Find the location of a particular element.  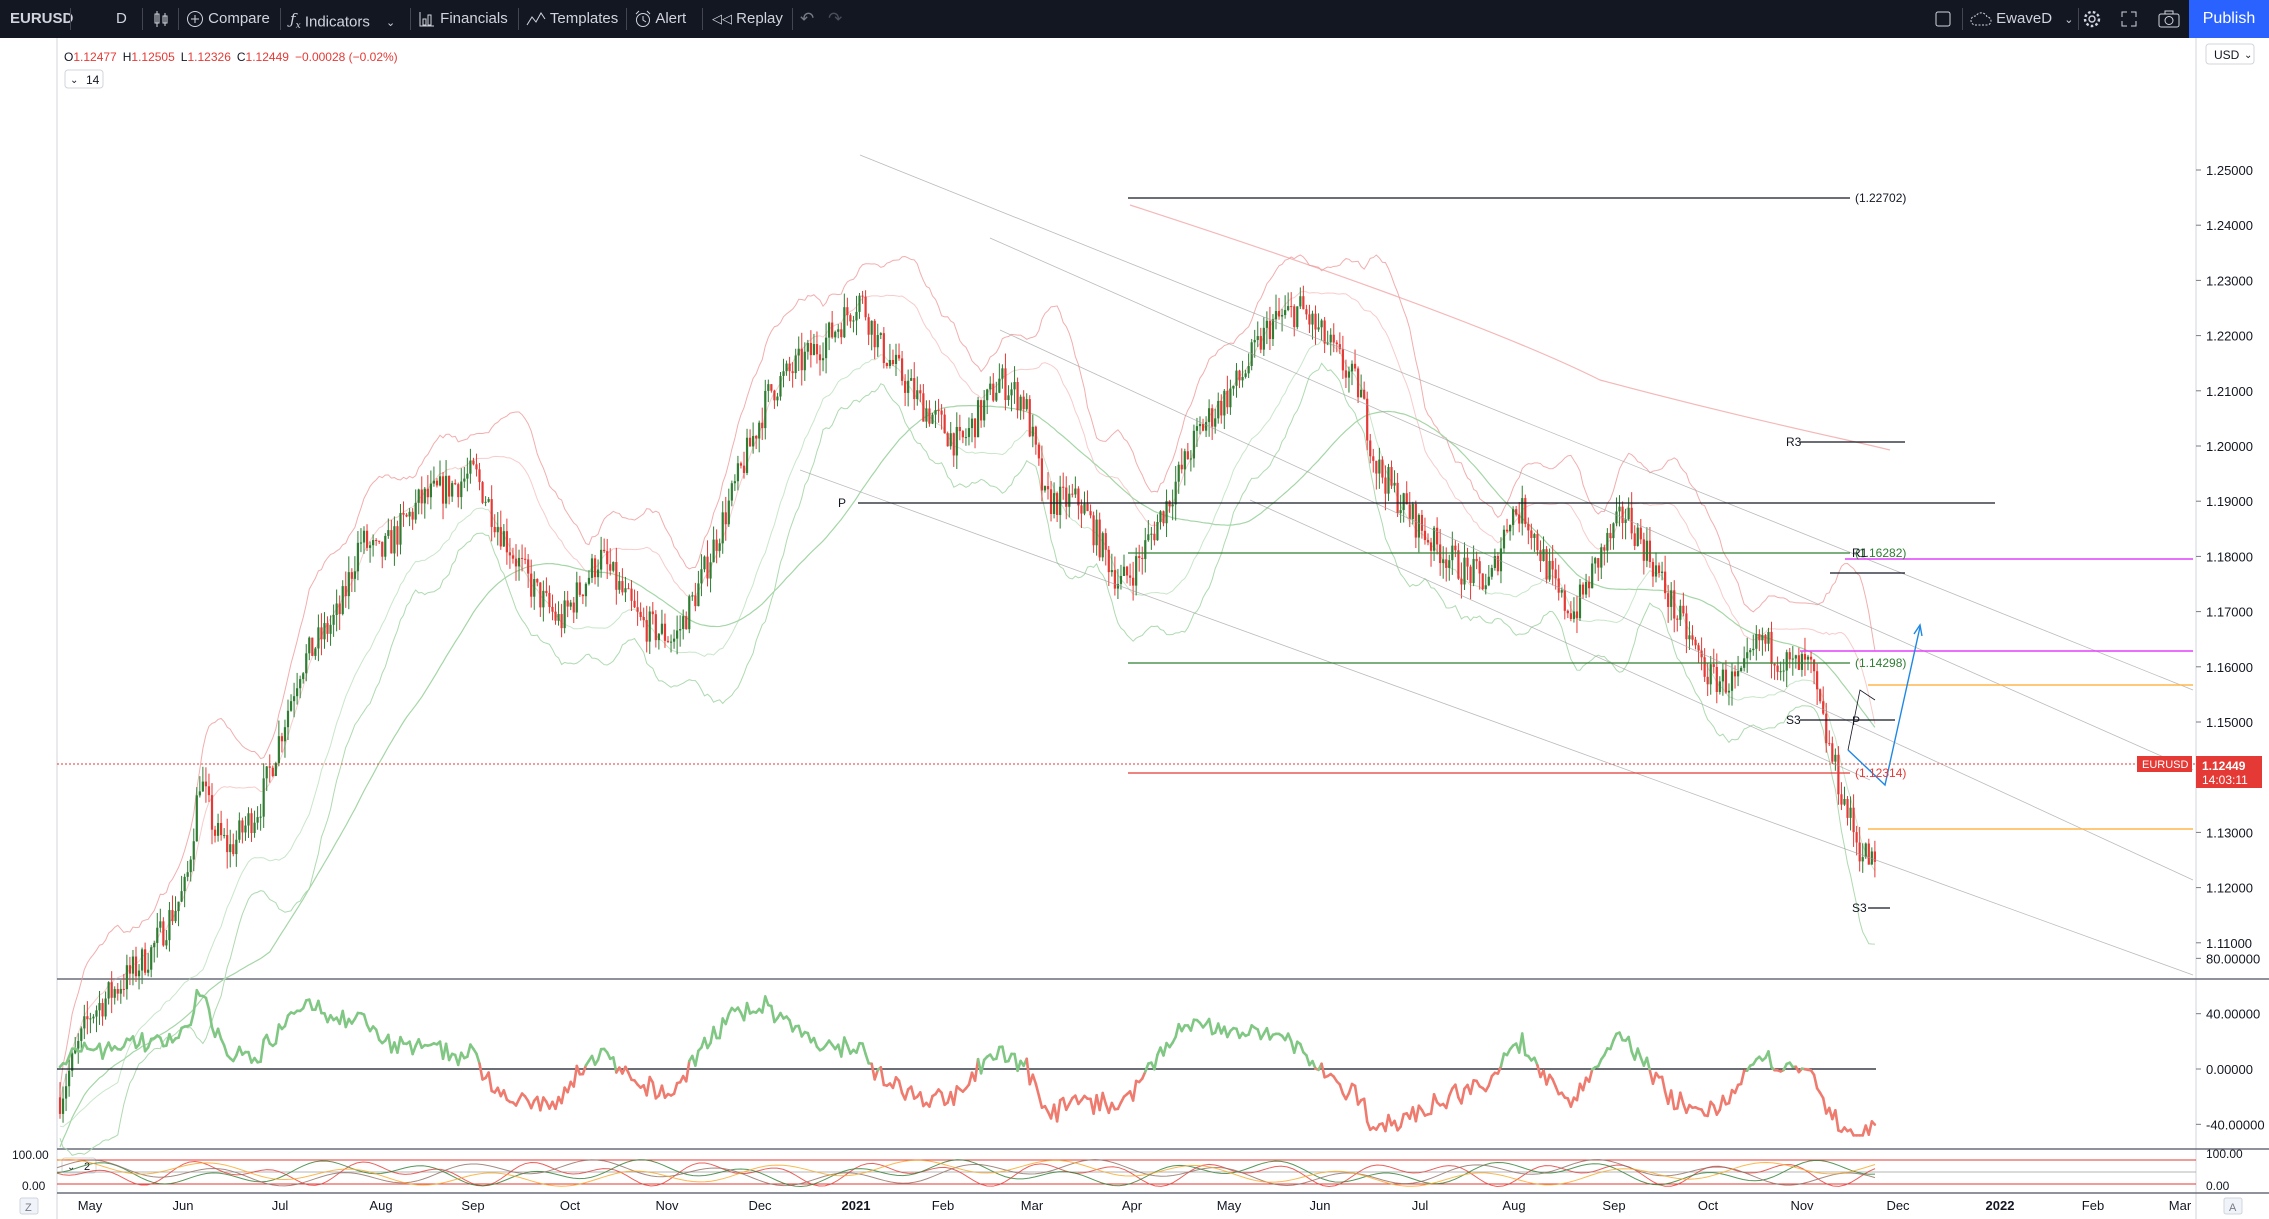

legend-l_label: L is located at coordinates (184, 57).